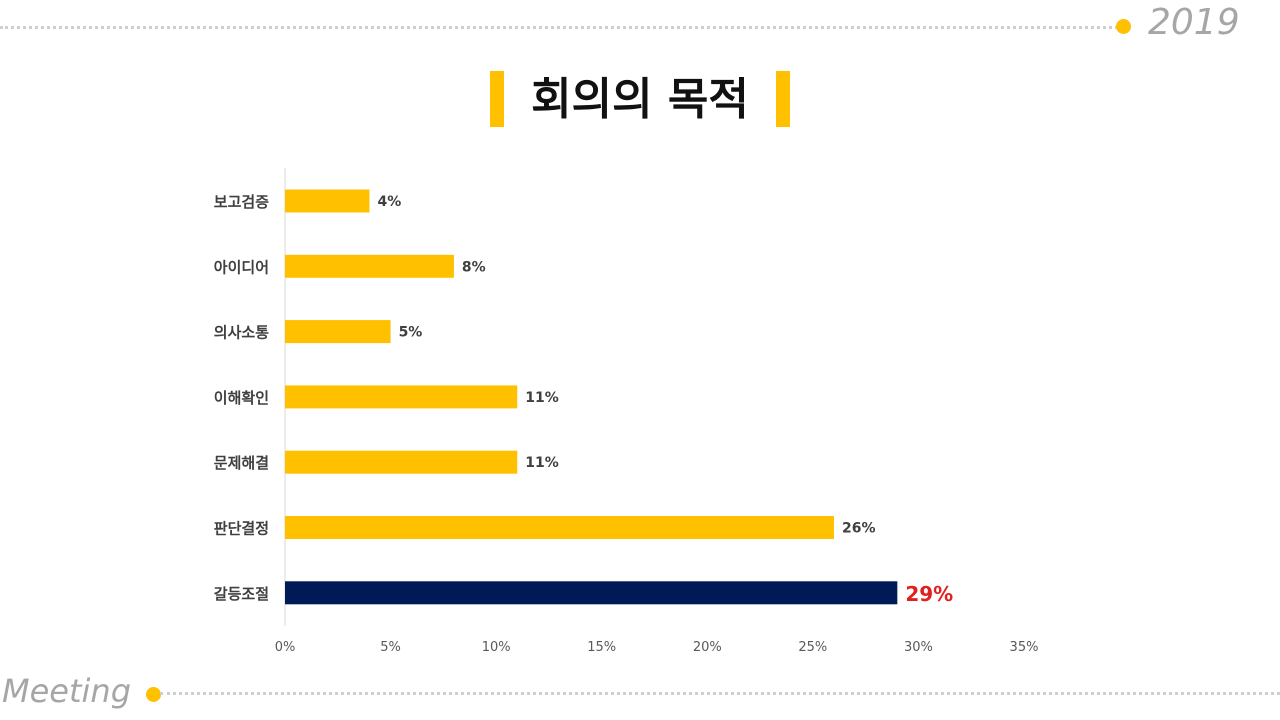  Describe the element at coordinates (496, 647) in the screenshot. I see `x-tick-label: 10%` at that location.